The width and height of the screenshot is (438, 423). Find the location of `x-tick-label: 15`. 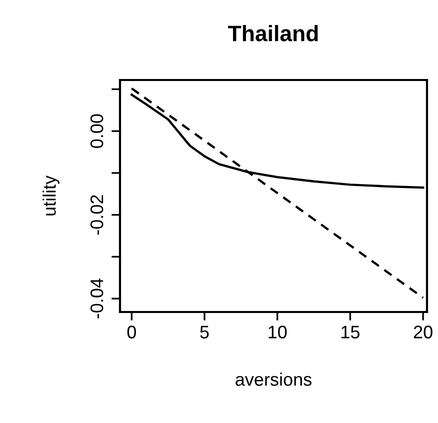

x-tick-label: 15 is located at coordinates (351, 332).